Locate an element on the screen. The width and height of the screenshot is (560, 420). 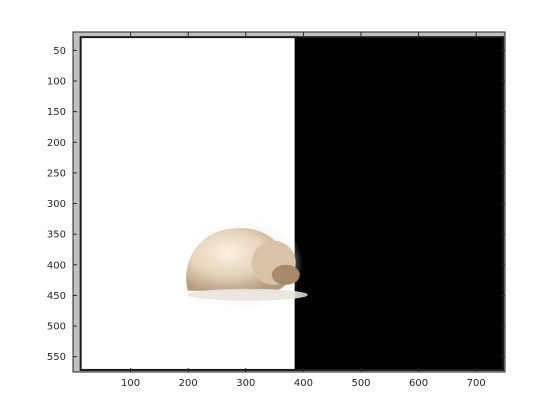
x-tick-label: 300 is located at coordinates (245, 383).